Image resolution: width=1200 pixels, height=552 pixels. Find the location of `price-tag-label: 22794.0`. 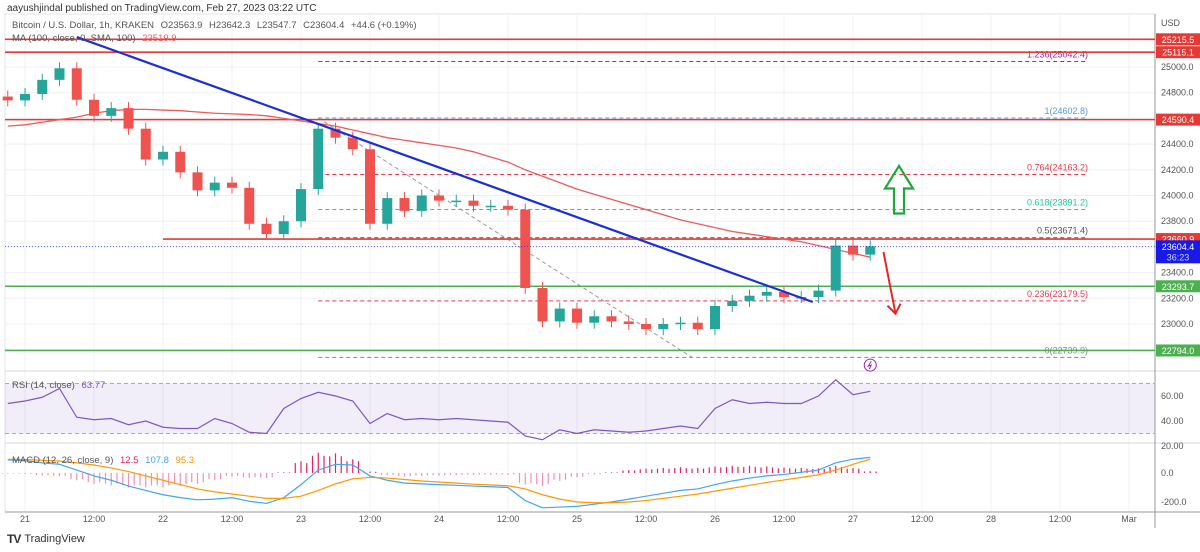

price-tag-label: 22794.0 is located at coordinates (1178, 351).